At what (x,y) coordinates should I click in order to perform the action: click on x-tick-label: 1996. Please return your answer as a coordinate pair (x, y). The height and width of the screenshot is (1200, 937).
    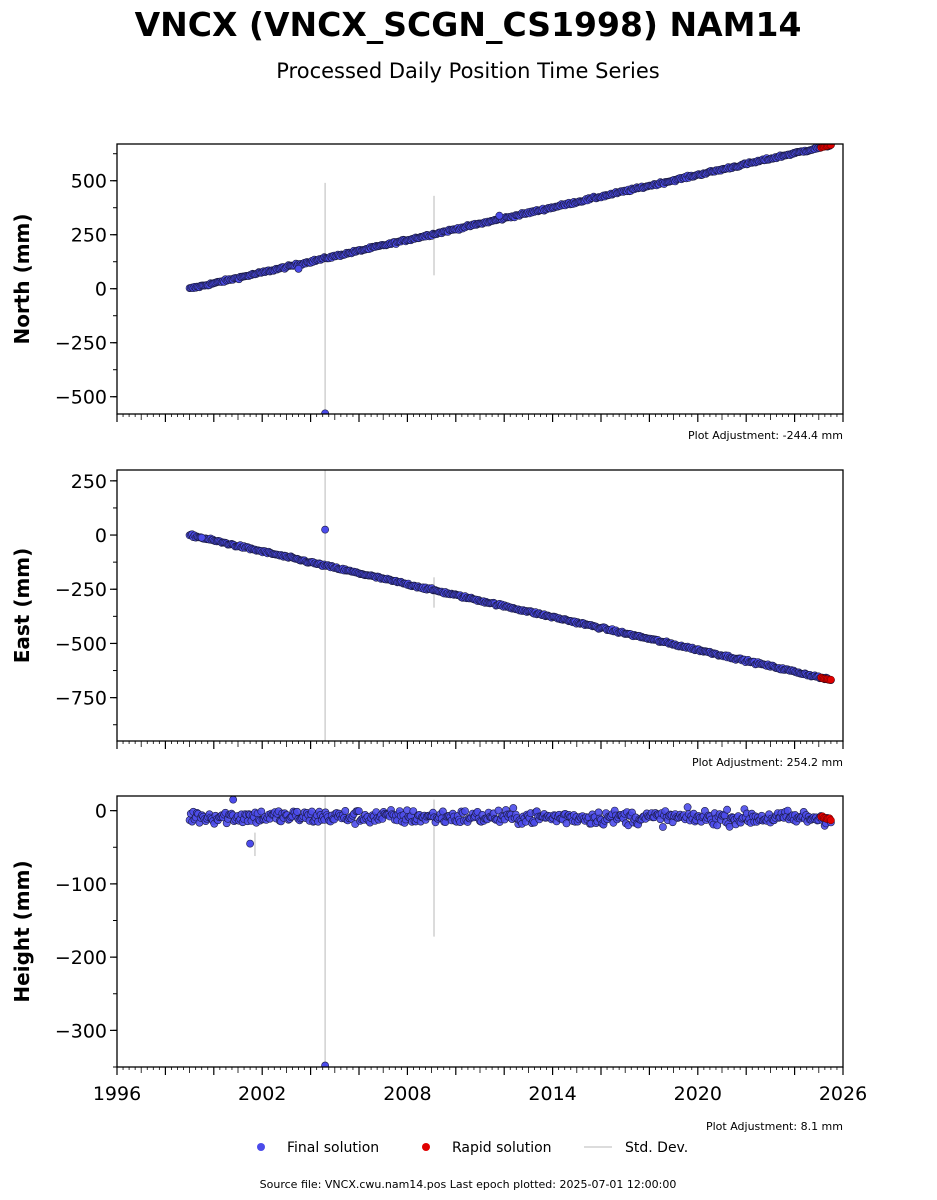
    Looking at the image, I should click on (117, 1094).